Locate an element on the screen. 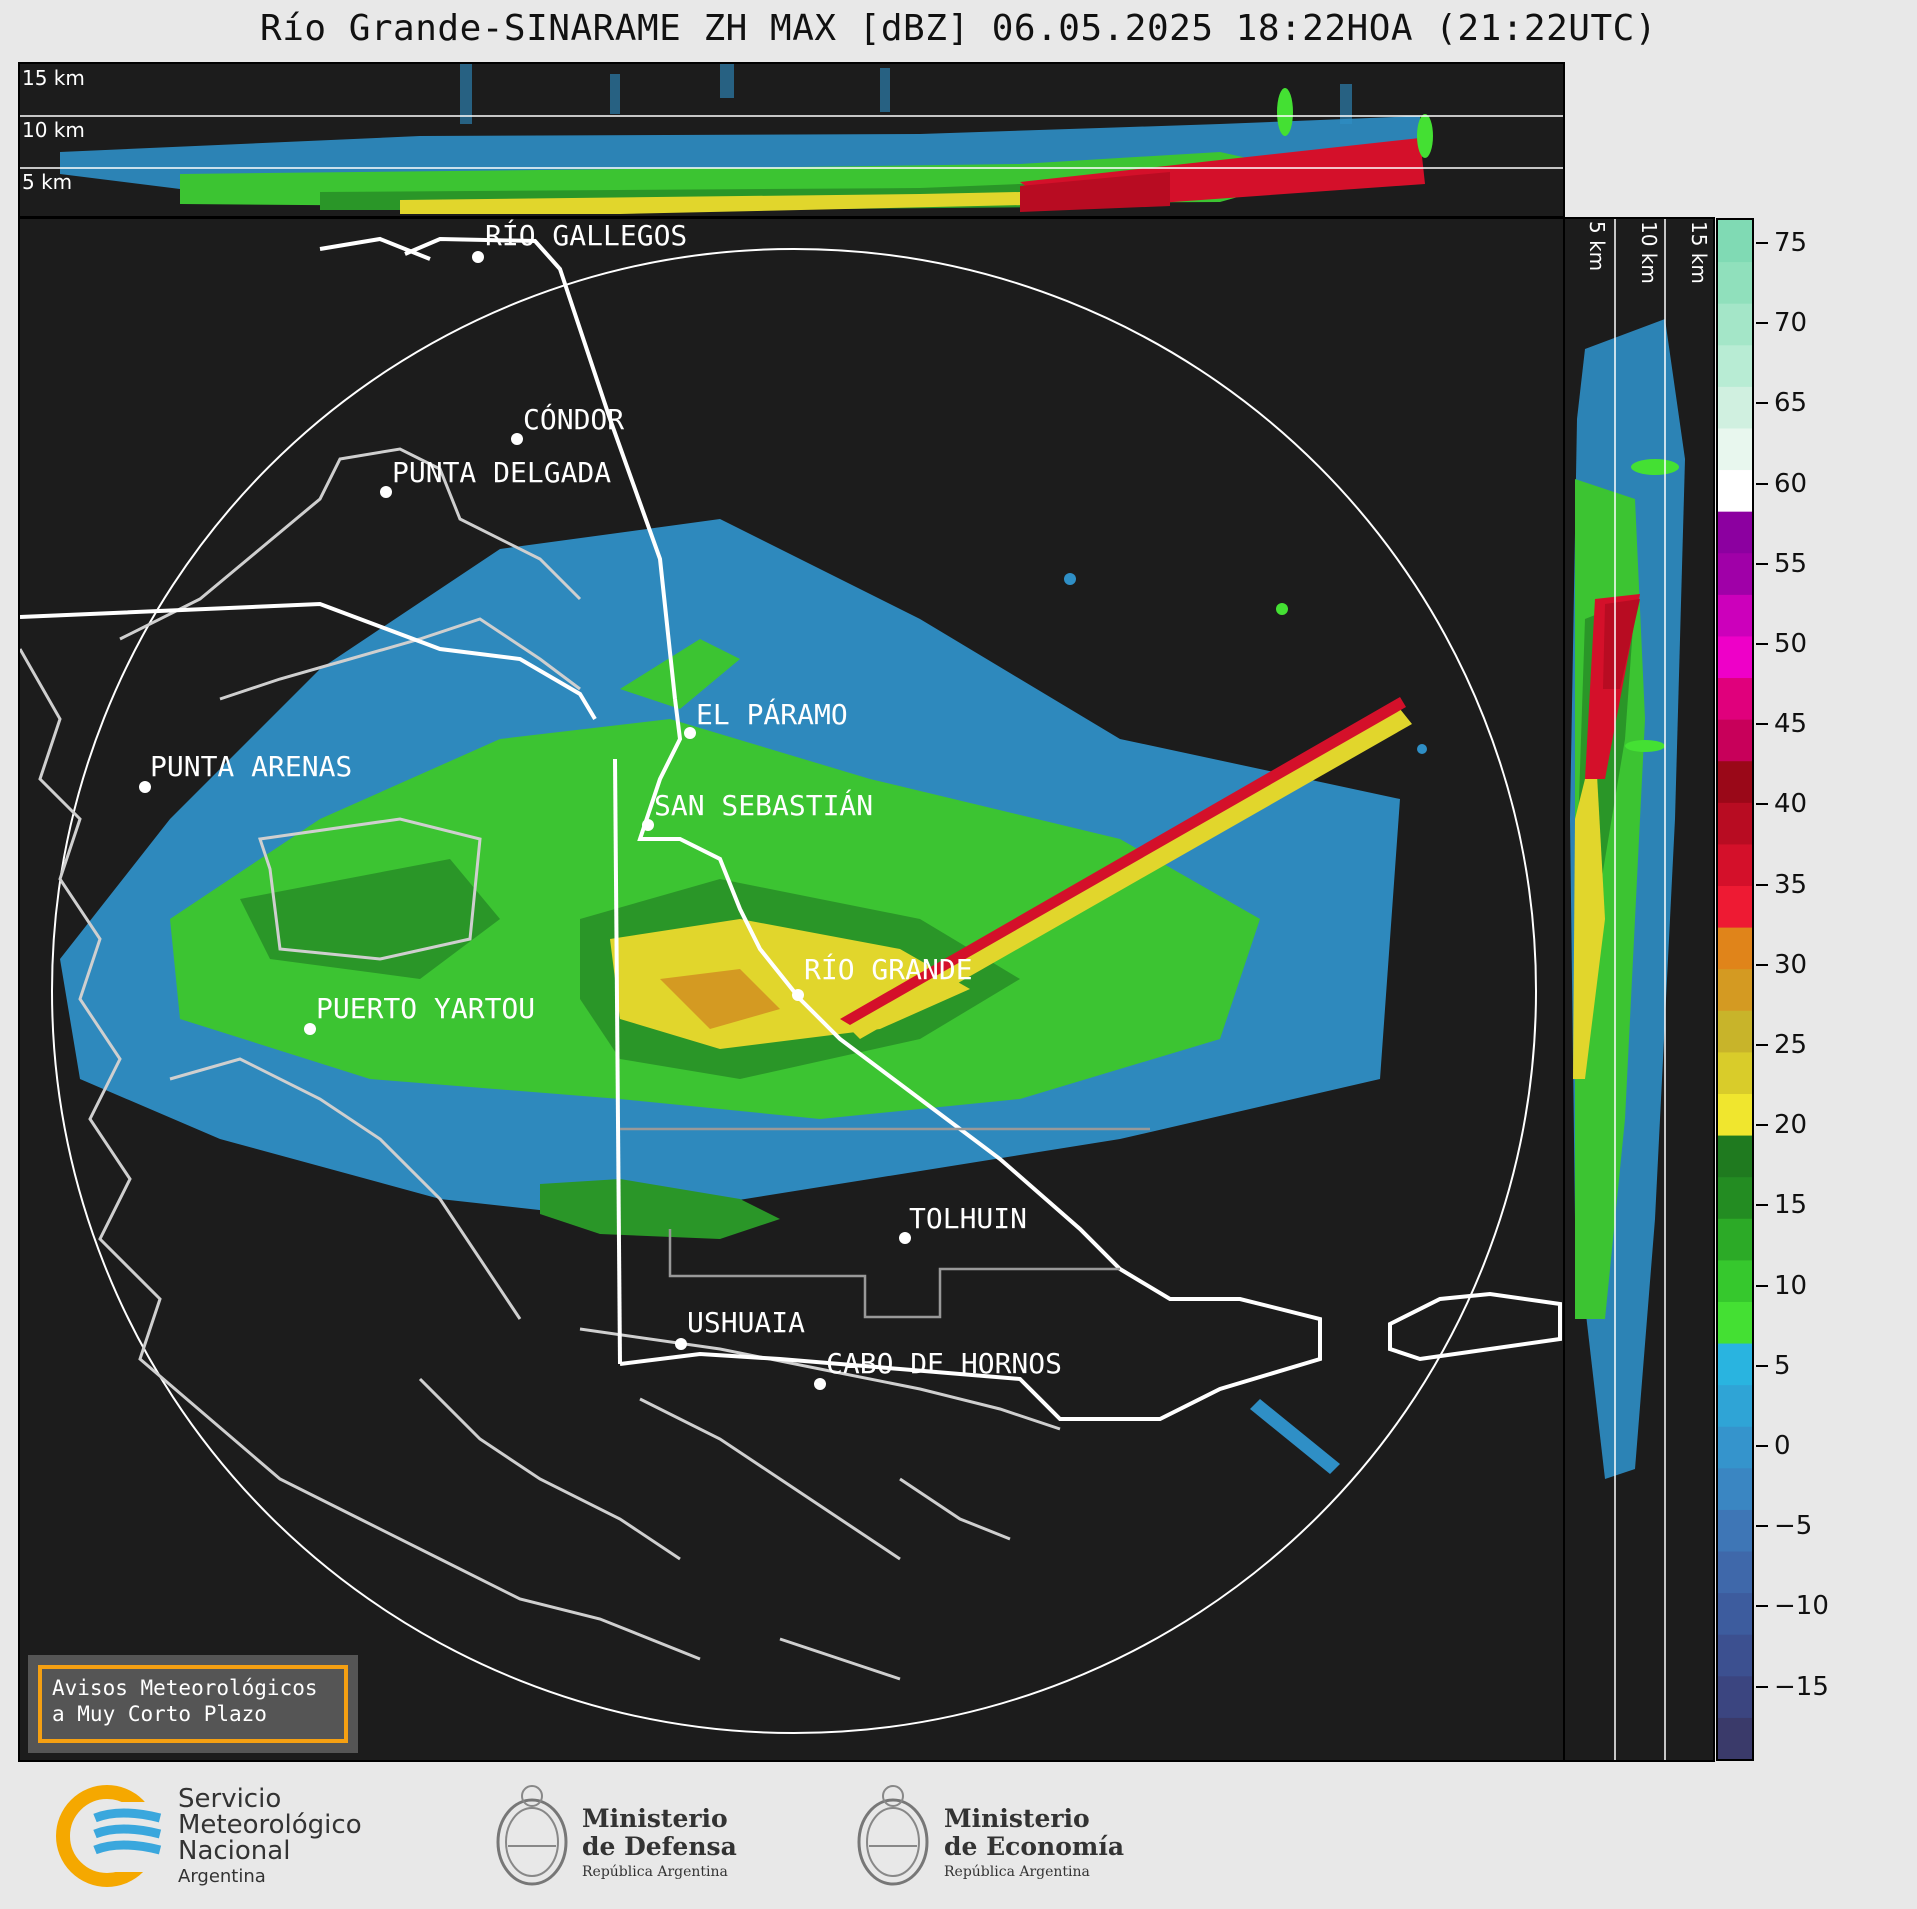 The image size is (1917, 1909). defensa-line-2: de Defensa is located at coordinates (659, 1846).